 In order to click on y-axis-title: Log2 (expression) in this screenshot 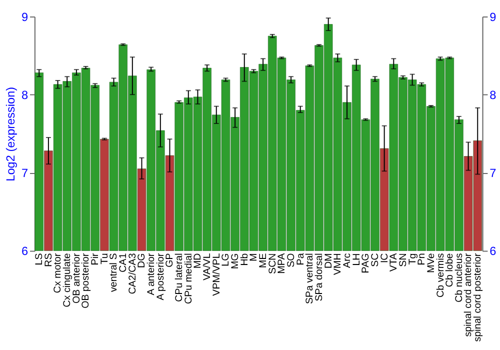, I will do `click(11, 134)`.